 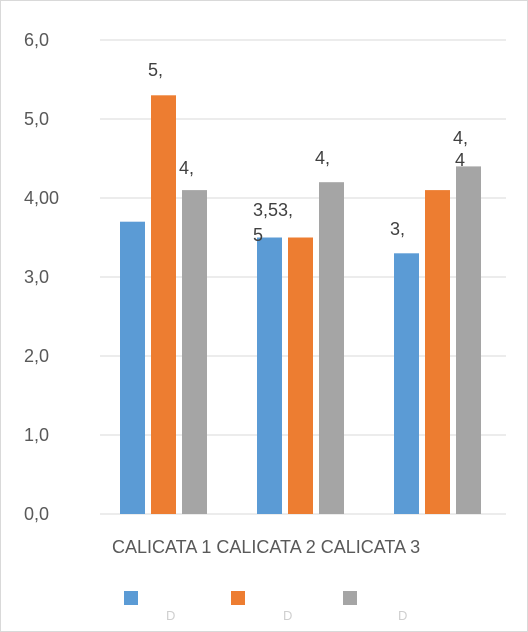 I want to click on y-tick-label: 6,0, so click(x=36, y=40).